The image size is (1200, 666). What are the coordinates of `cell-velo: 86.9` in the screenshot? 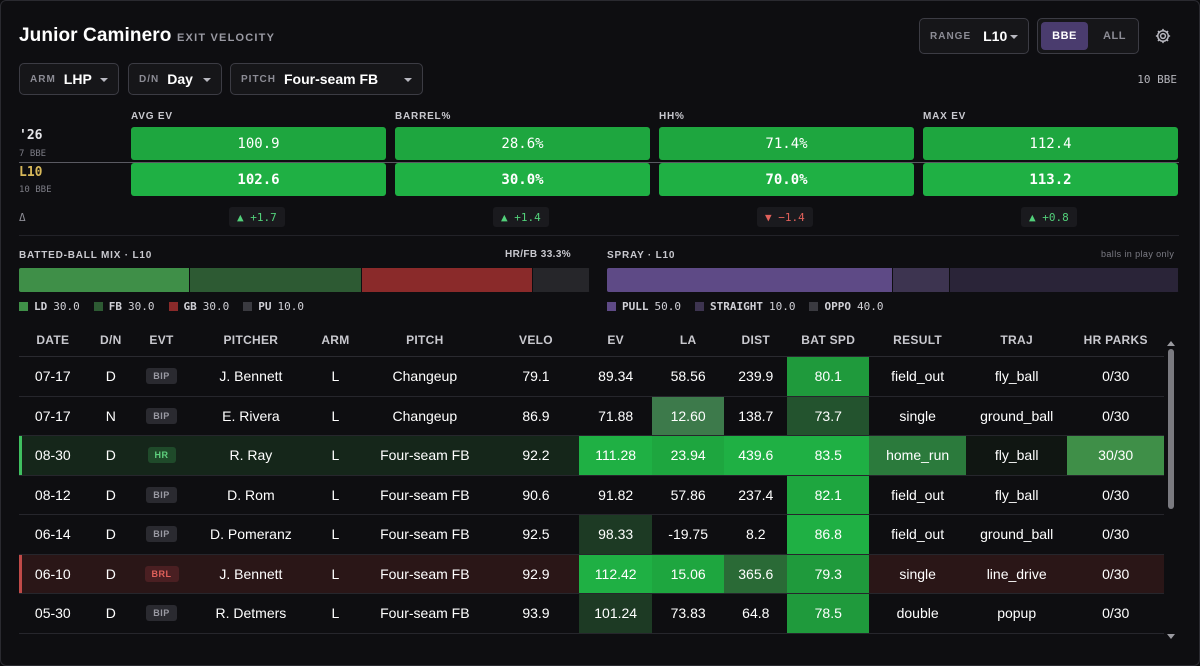 It's located at (536, 415).